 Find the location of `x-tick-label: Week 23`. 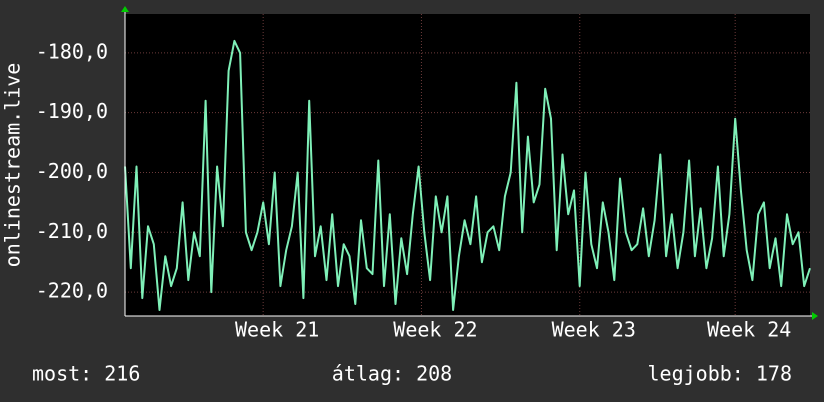

x-tick-label: Week 23 is located at coordinates (594, 330).